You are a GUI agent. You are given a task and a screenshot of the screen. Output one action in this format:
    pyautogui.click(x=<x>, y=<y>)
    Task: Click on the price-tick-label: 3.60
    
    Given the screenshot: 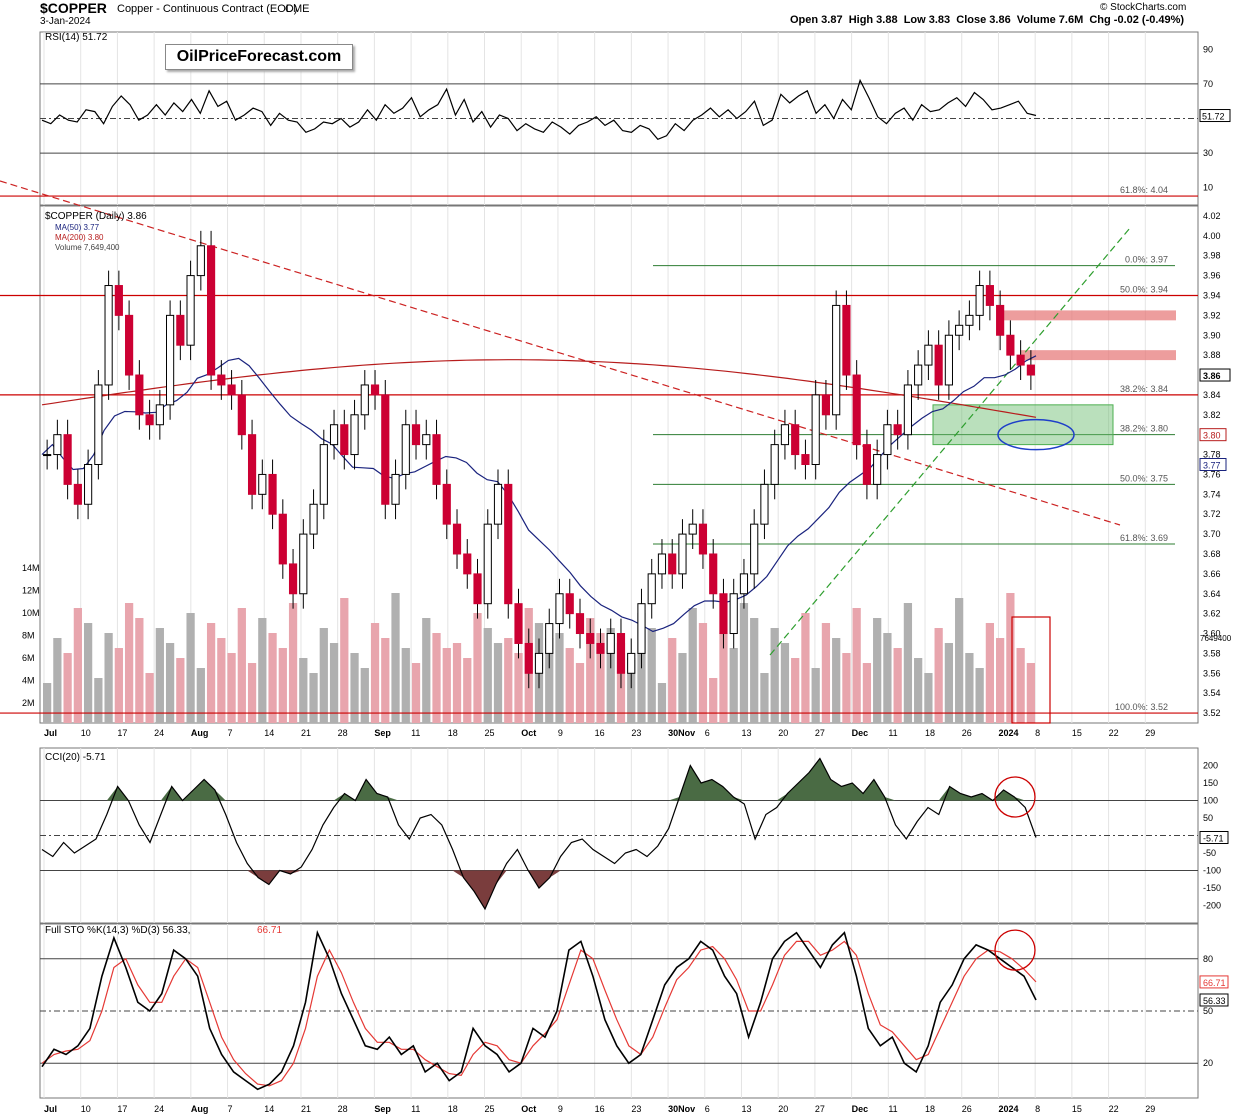 What is the action you would take?
    pyautogui.click(x=1212, y=634)
    